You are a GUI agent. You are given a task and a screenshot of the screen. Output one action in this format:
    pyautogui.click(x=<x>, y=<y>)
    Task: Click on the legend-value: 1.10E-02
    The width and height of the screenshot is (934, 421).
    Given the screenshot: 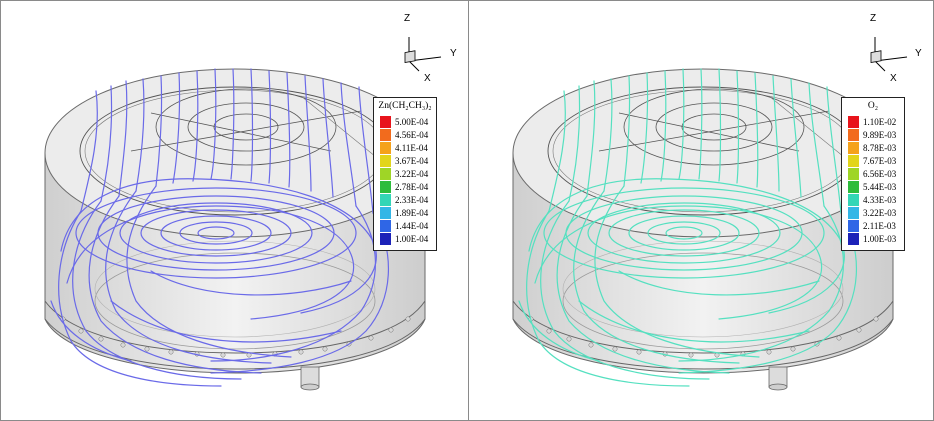 What is the action you would take?
    pyautogui.click(x=880, y=122)
    